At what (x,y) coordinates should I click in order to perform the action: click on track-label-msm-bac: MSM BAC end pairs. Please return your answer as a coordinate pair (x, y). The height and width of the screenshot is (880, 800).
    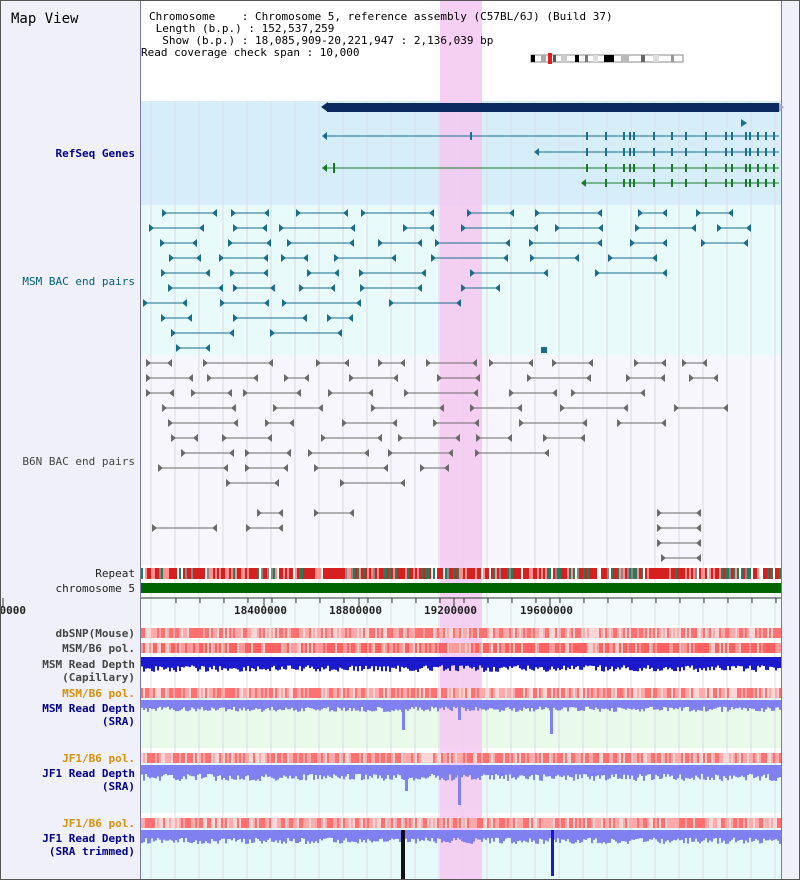
    Looking at the image, I should click on (78, 281).